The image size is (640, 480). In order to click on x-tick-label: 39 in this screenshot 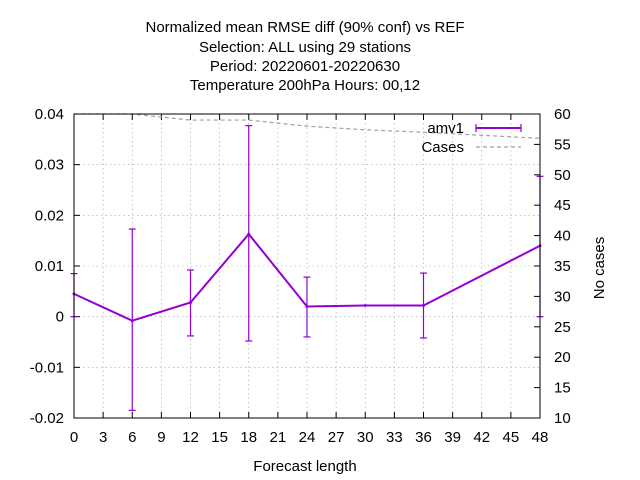, I will do `click(452, 437)`.